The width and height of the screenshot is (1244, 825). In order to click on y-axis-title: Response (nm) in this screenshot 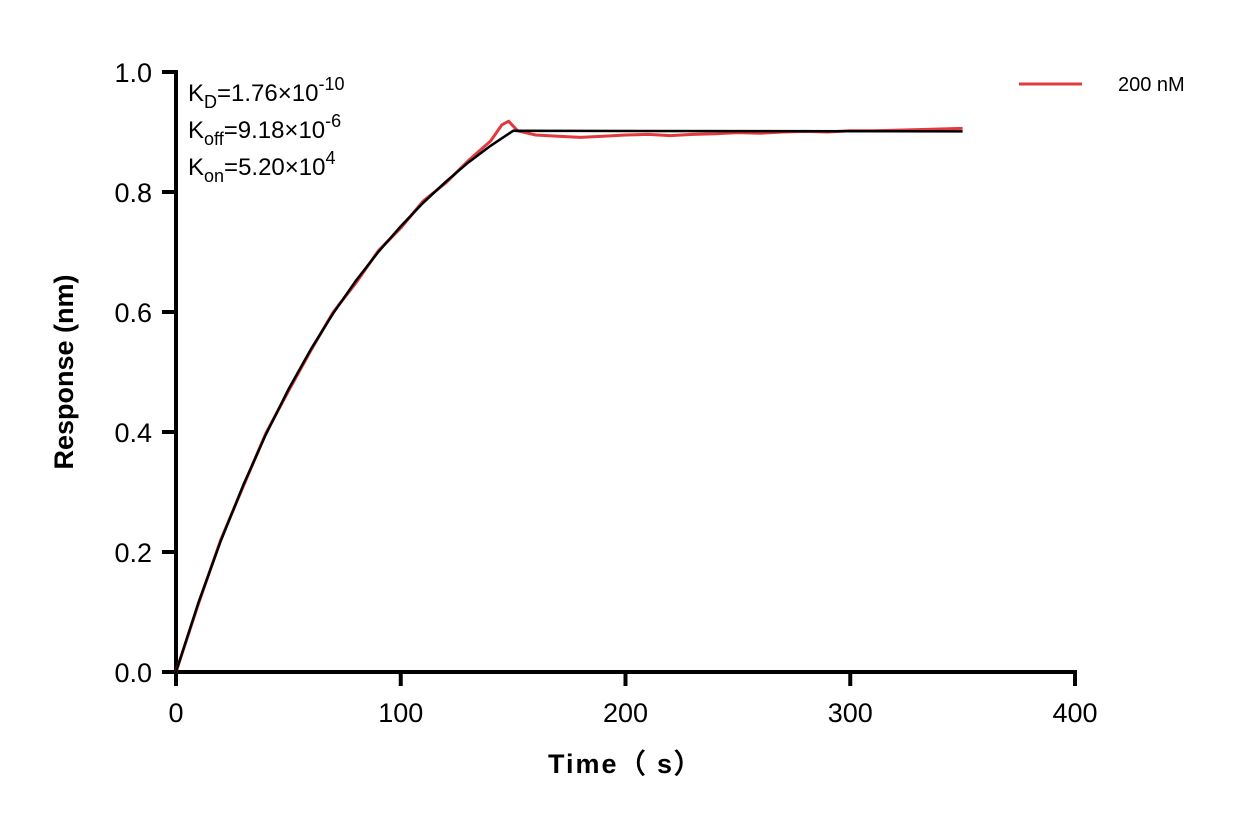, I will do `click(64, 371)`.